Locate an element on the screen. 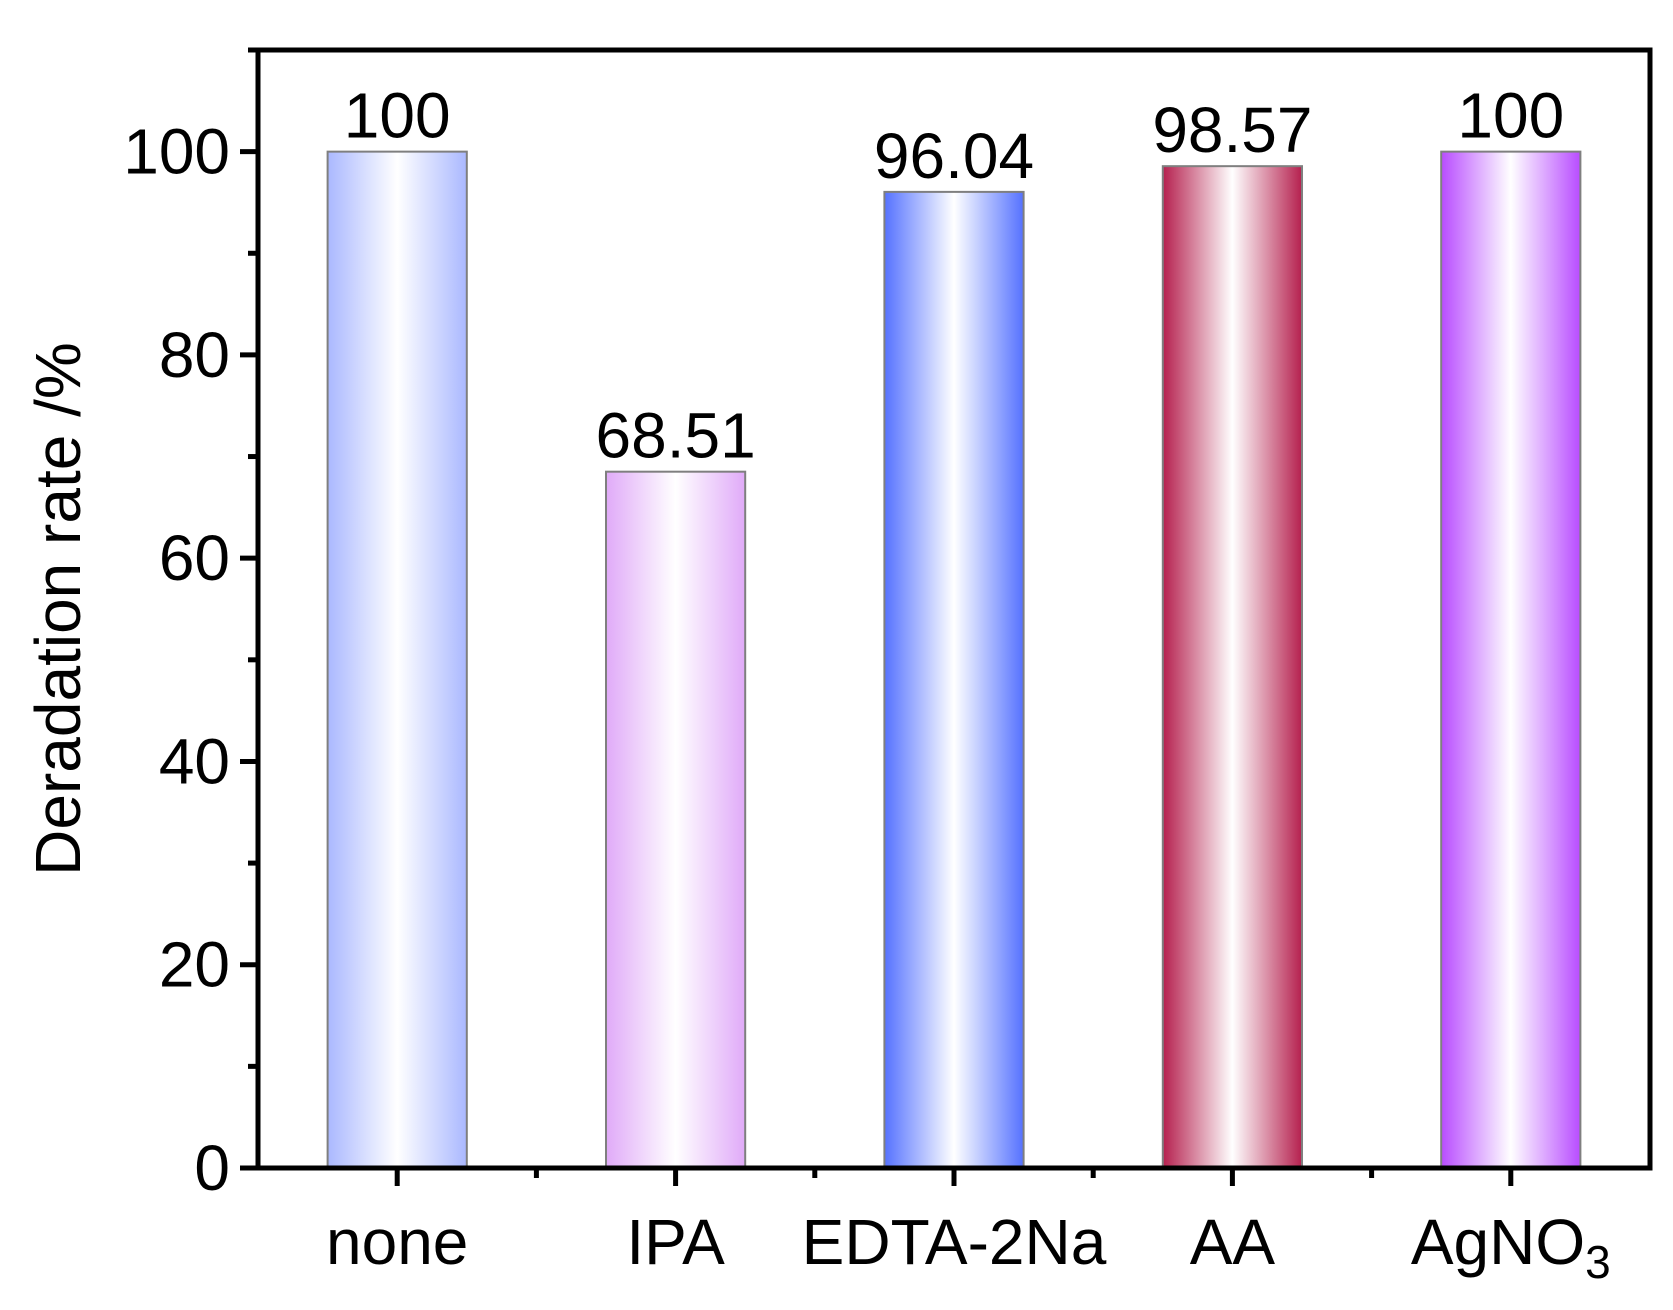 The image size is (1673, 1310). x-tick-label: EDTA-2Na is located at coordinates (954, 1242).